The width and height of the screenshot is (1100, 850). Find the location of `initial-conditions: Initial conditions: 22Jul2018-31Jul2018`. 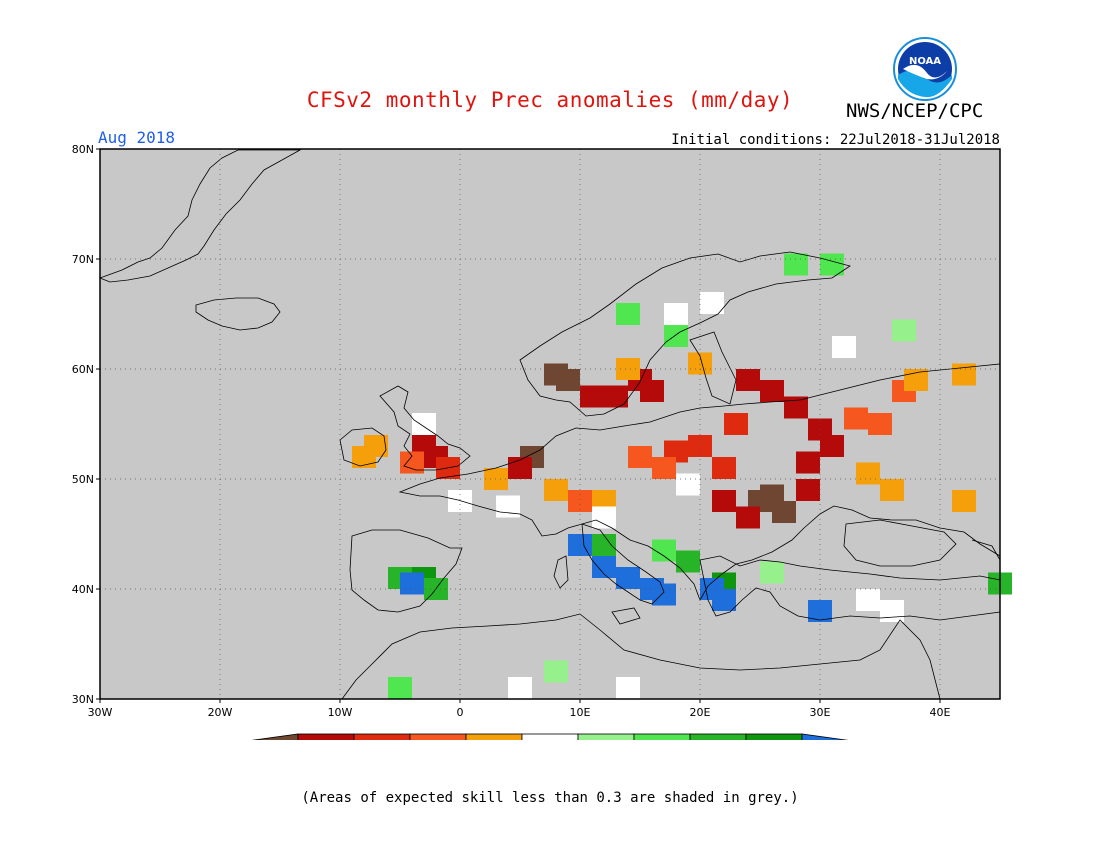

initial-conditions: Initial conditions: 22Jul2018-31Jul2018 is located at coordinates (835, 140).